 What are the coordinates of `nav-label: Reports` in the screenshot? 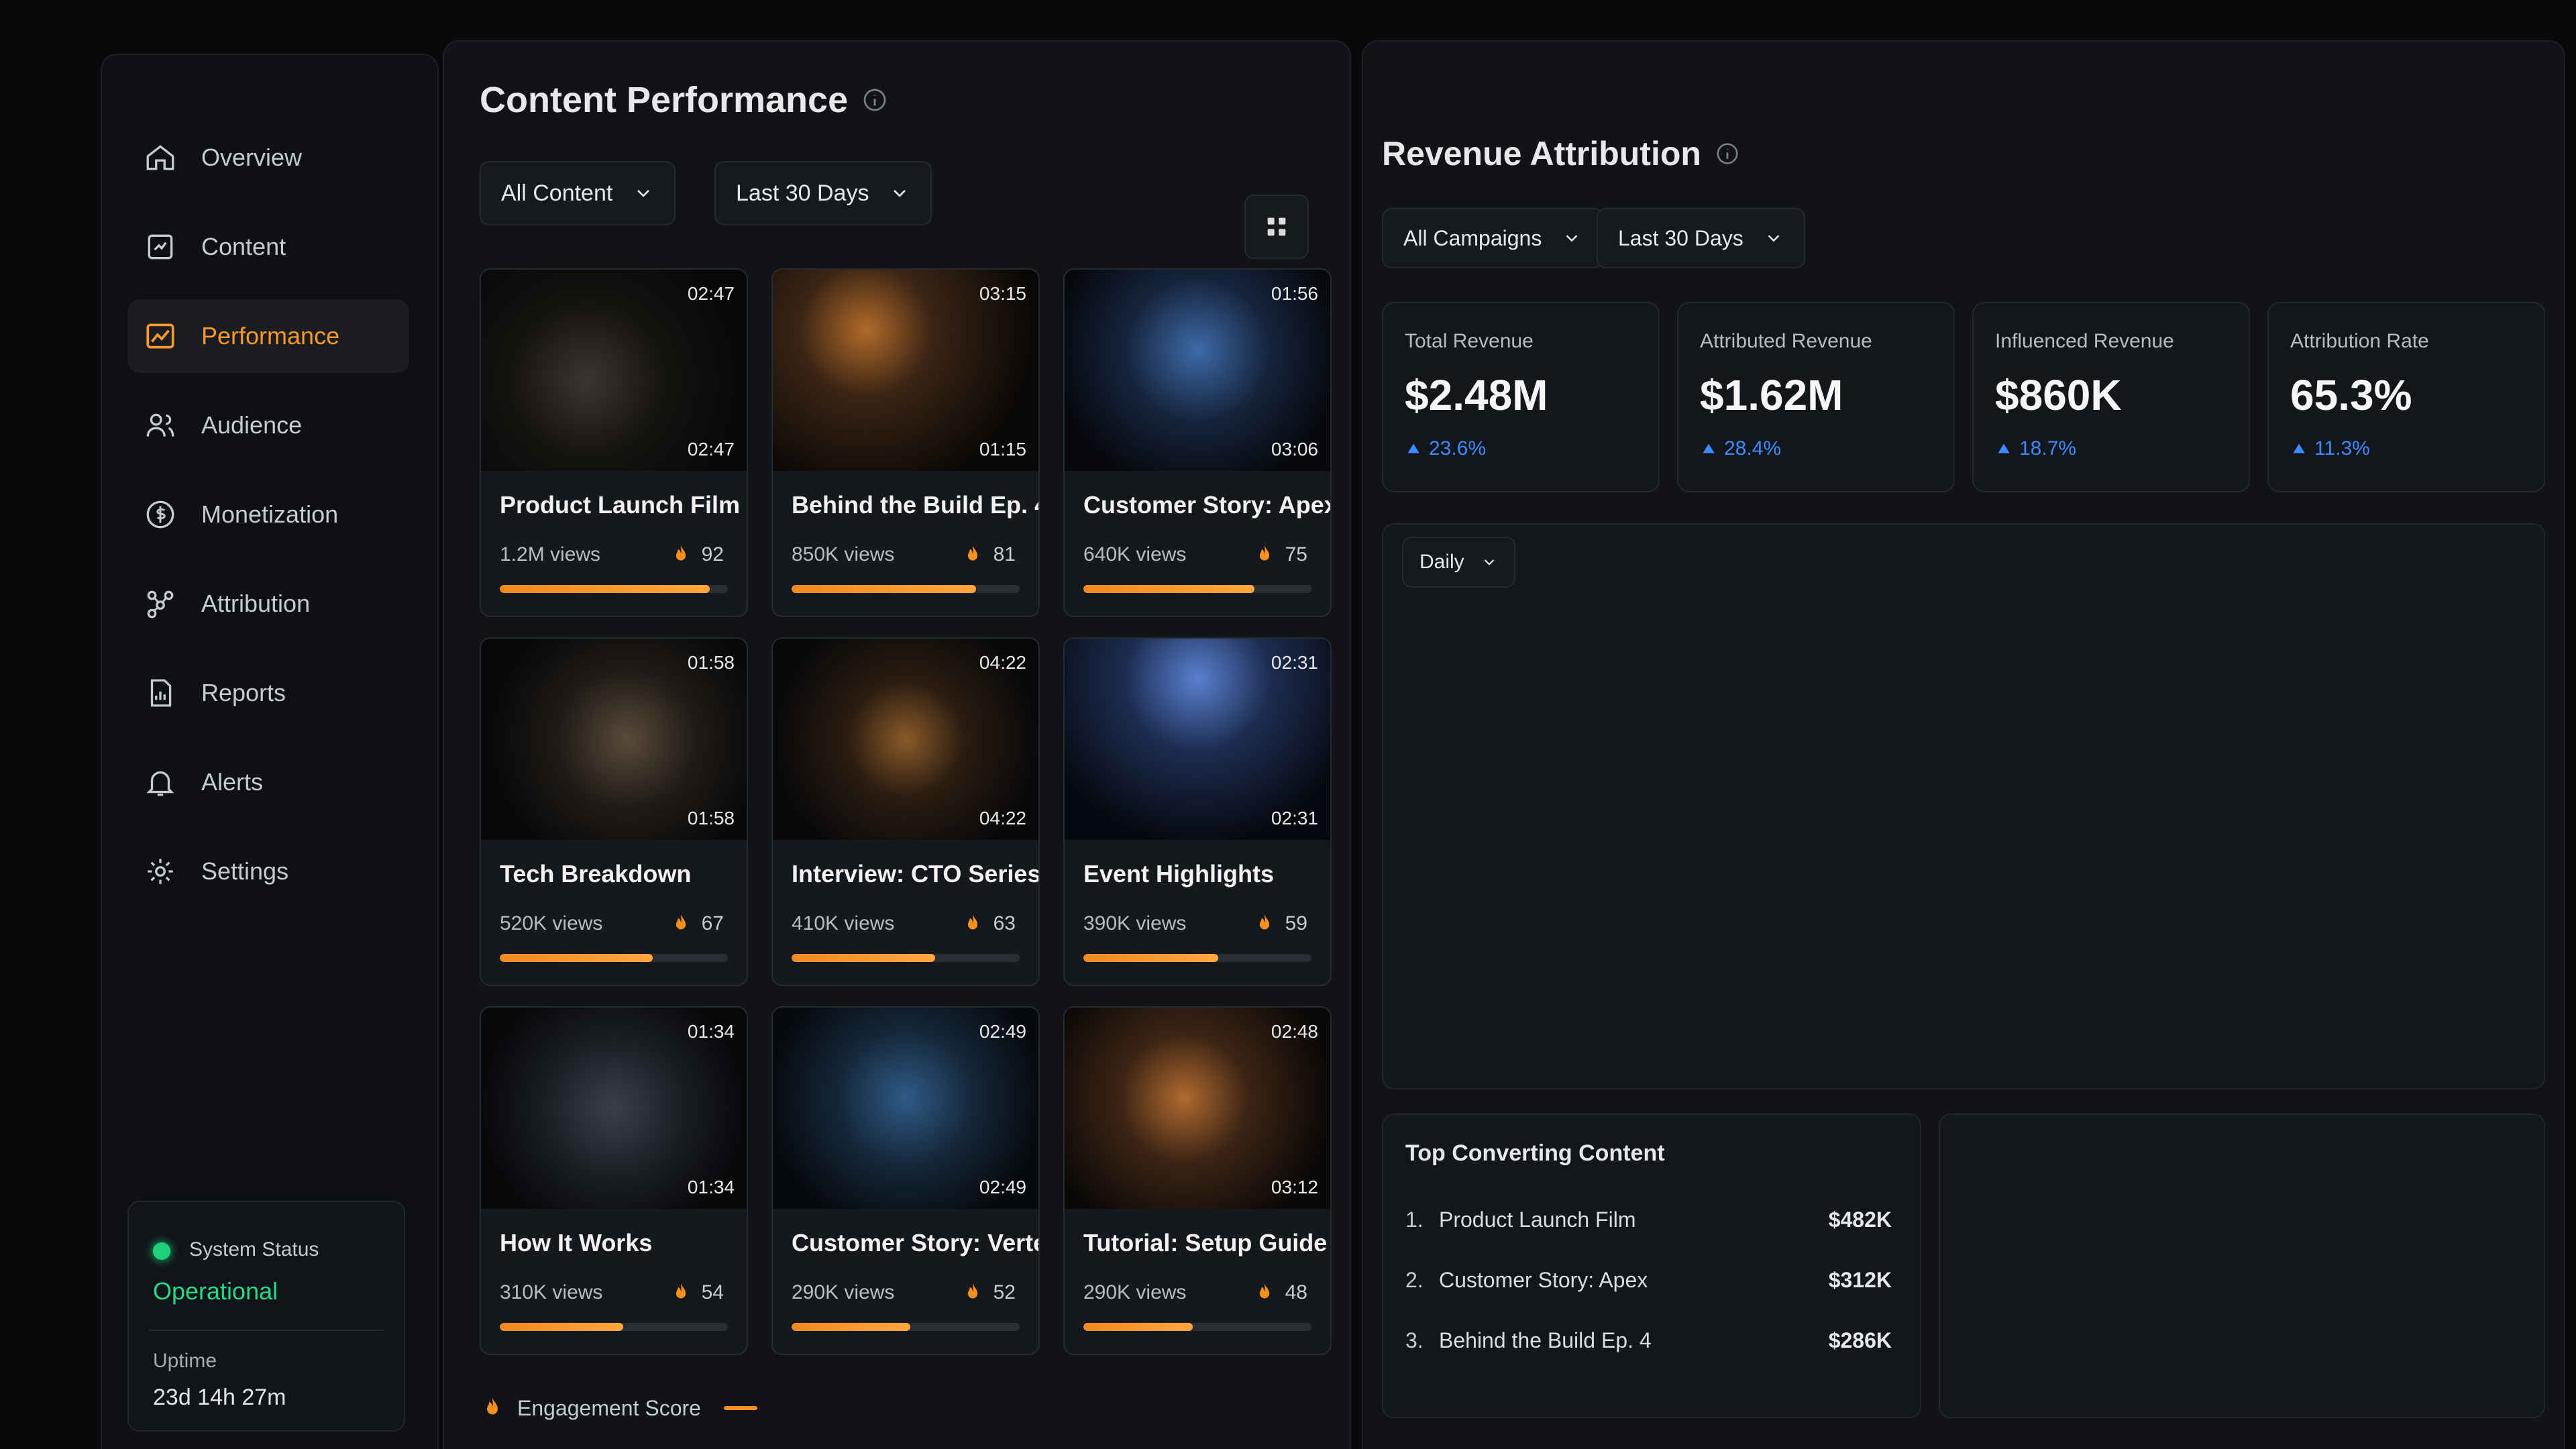 It's located at (243, 692).